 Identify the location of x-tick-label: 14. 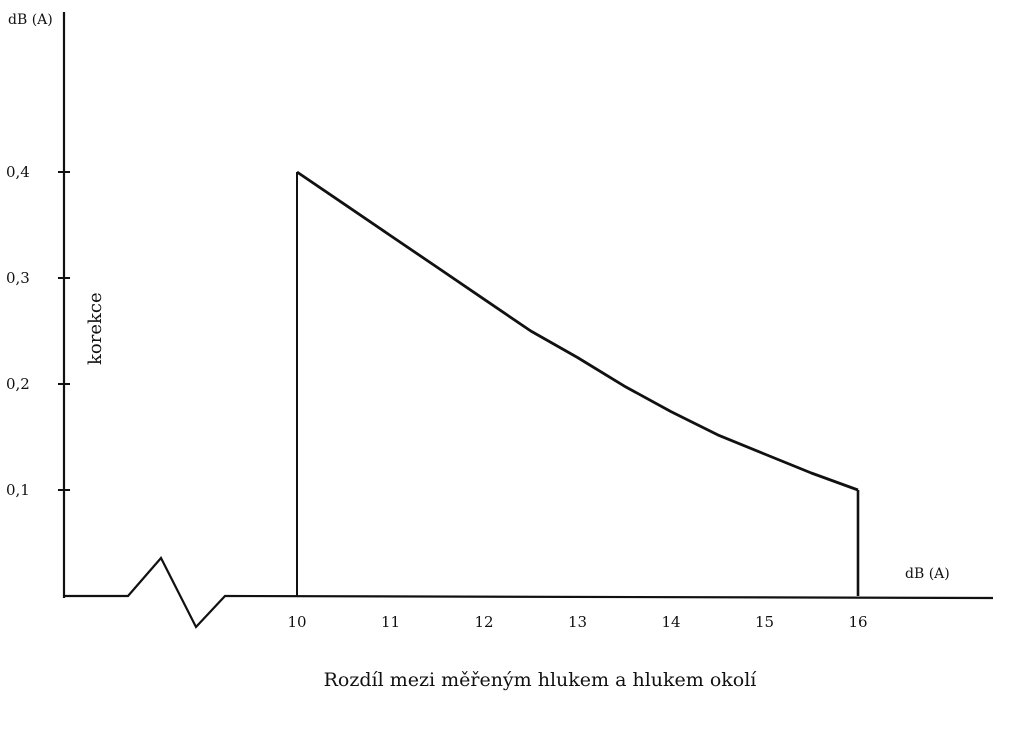
(670, 622).